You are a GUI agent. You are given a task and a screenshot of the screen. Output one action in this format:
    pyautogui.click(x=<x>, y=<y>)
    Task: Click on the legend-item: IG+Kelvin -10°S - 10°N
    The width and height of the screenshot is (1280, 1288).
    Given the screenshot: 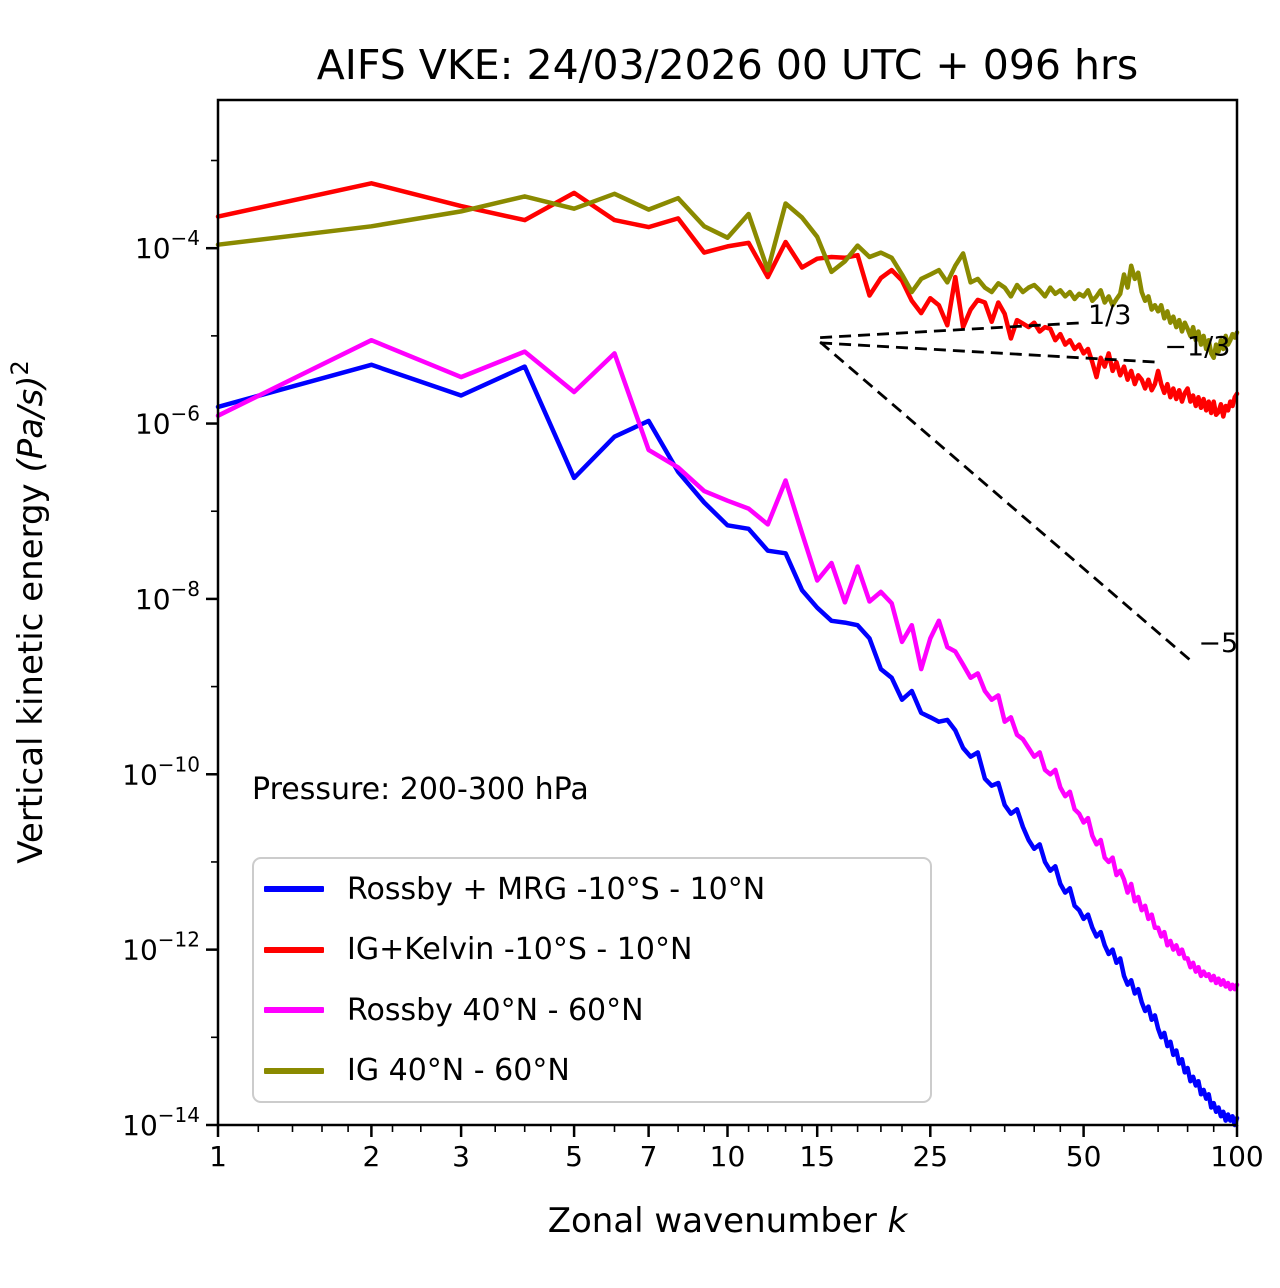 What is the action you would take?
    pyautogui.click(x=597, y=949)
    